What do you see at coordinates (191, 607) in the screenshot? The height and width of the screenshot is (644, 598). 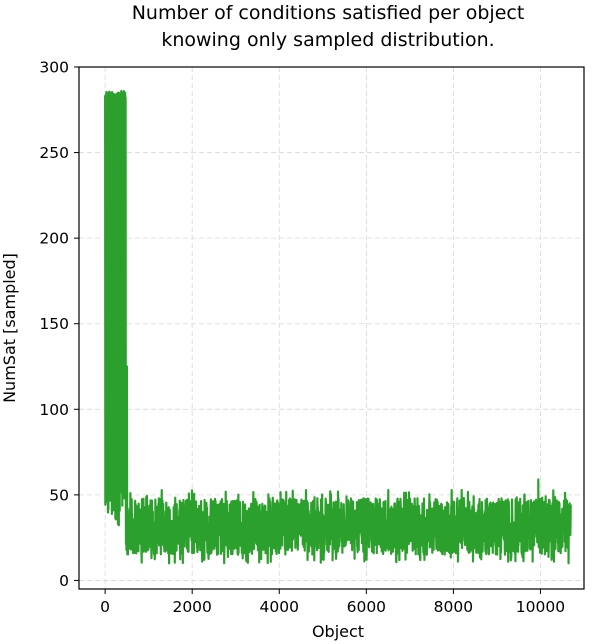 I see `x-tick-label: 2000` at bounding box center [191, 607].